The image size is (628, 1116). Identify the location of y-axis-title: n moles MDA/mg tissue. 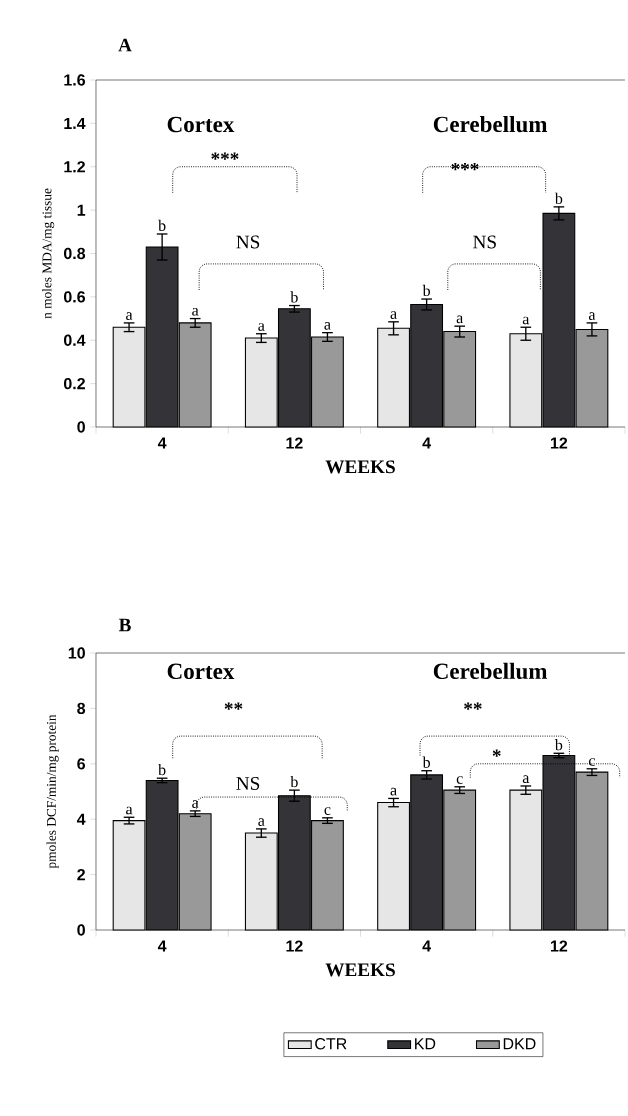
(48, 253).